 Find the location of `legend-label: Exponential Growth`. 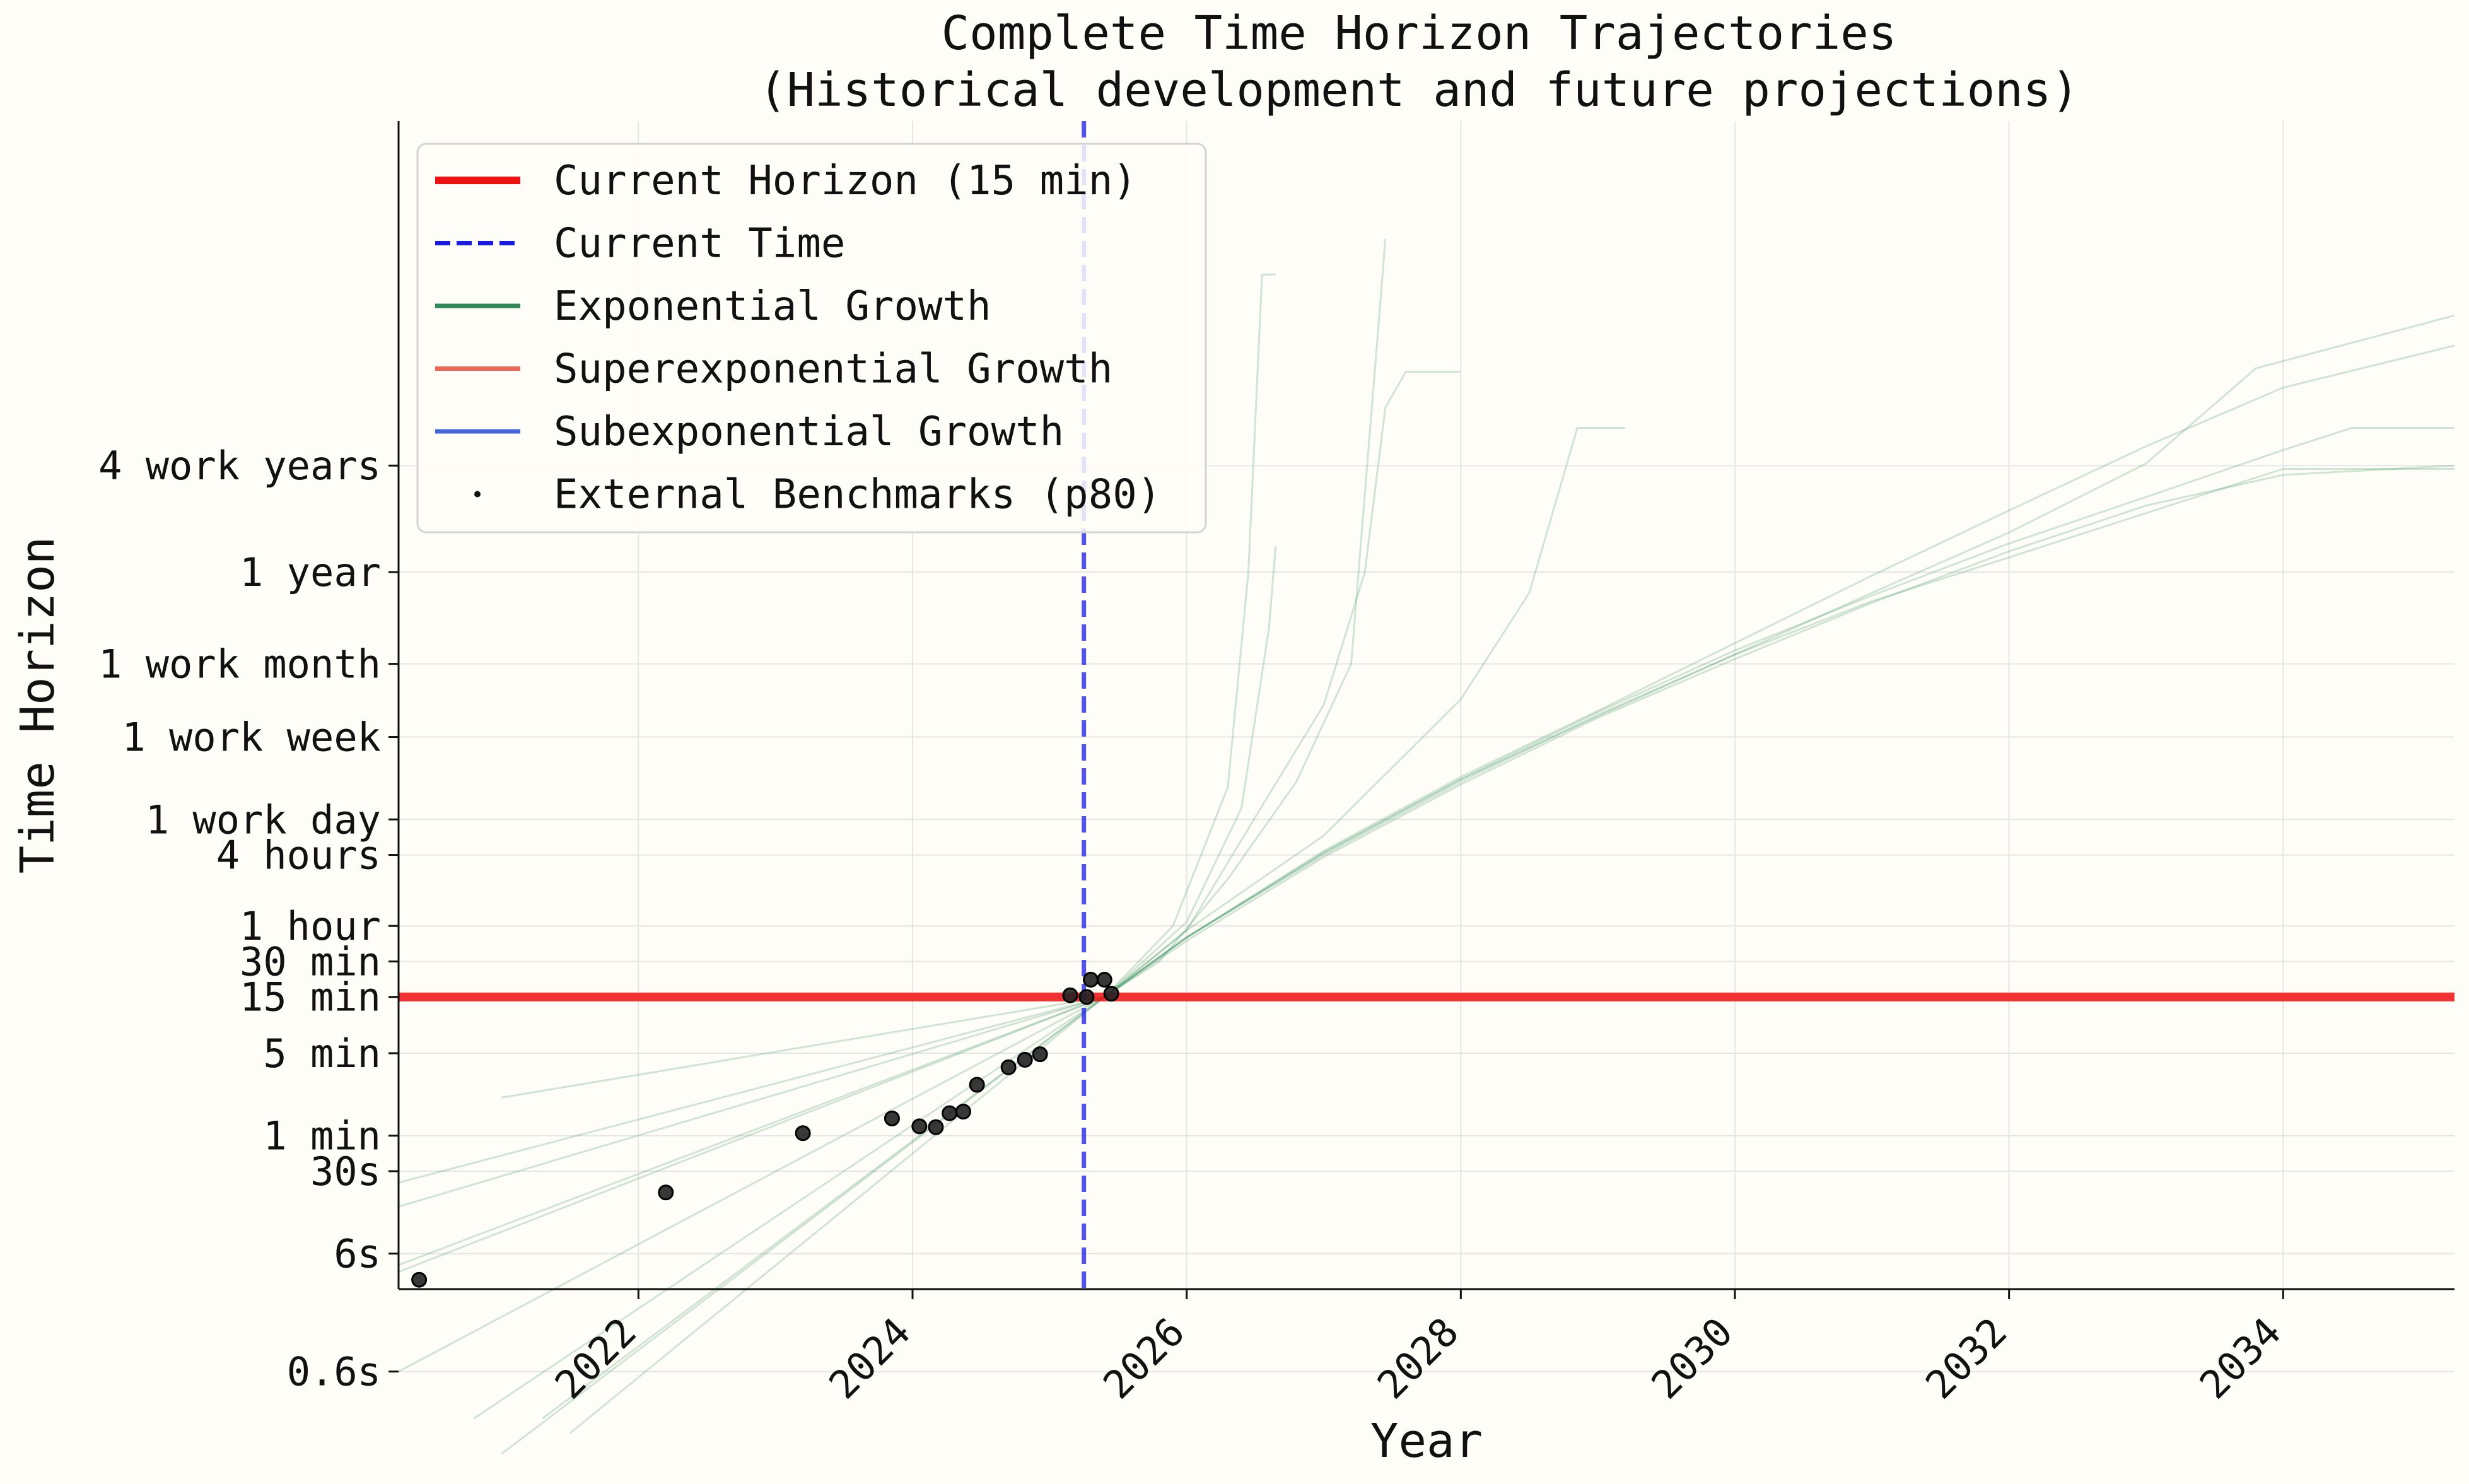

legend-label: Exponential Growth is located at coordinates (772, 306).